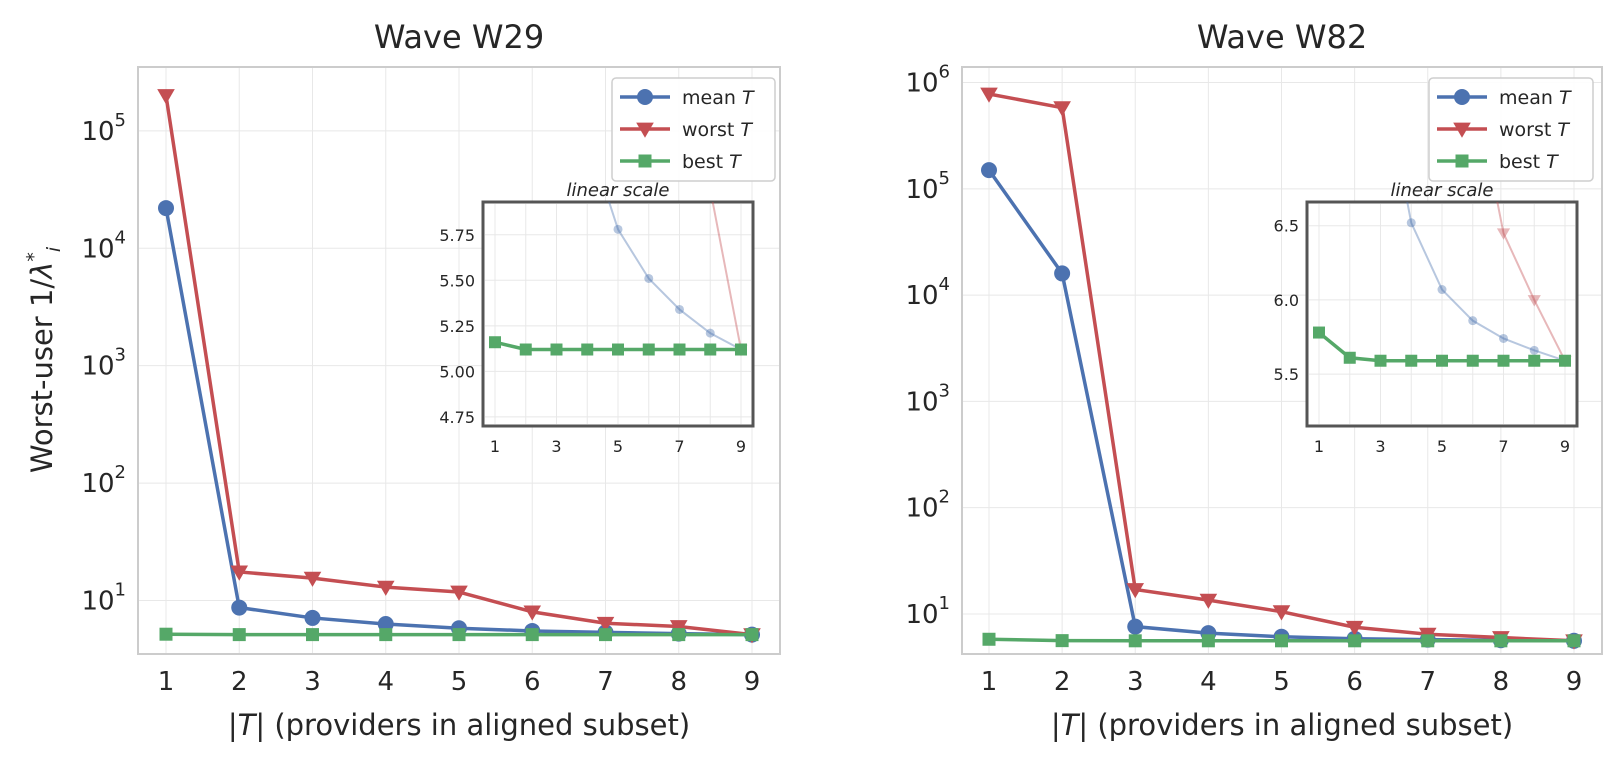 The image size is (1624, 767). I want to click on inset-x-tick-label: 1, so click(1319, 446).